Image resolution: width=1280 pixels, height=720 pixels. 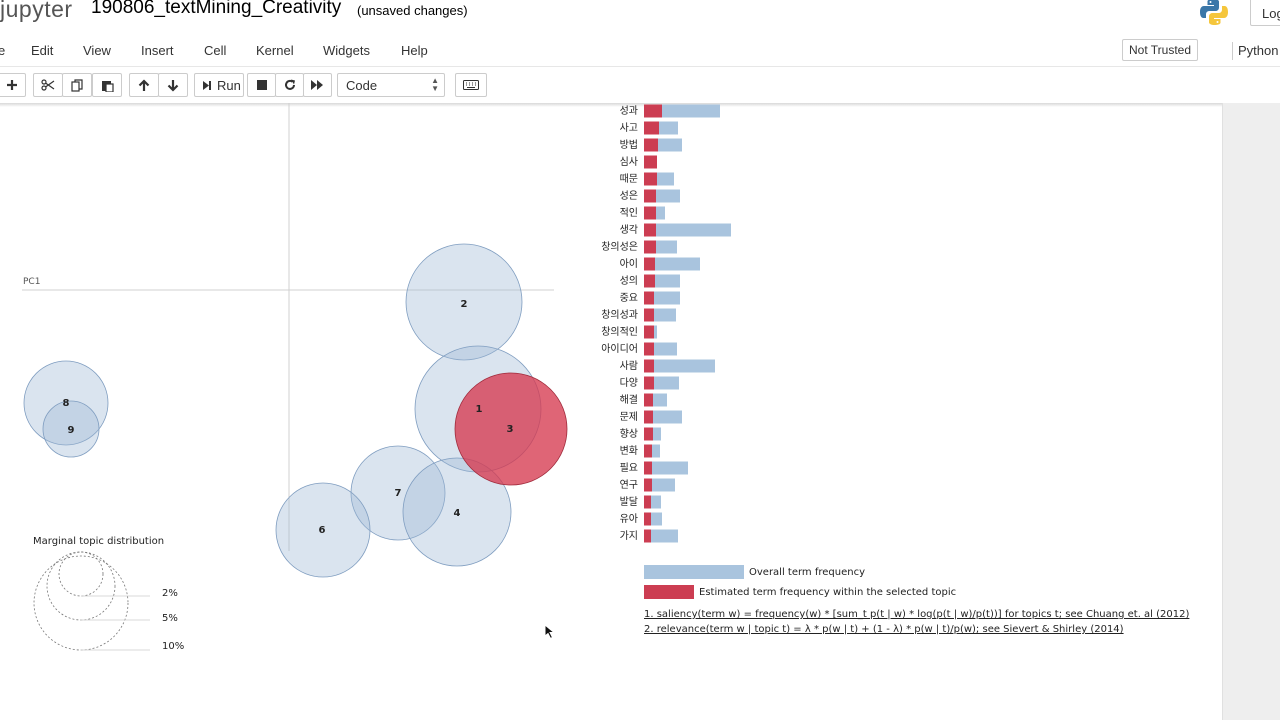 What do you see at coordinates (1265, 13) in the screenshot?
I see `logout-button: Log` at bounding box center [1265, 13].